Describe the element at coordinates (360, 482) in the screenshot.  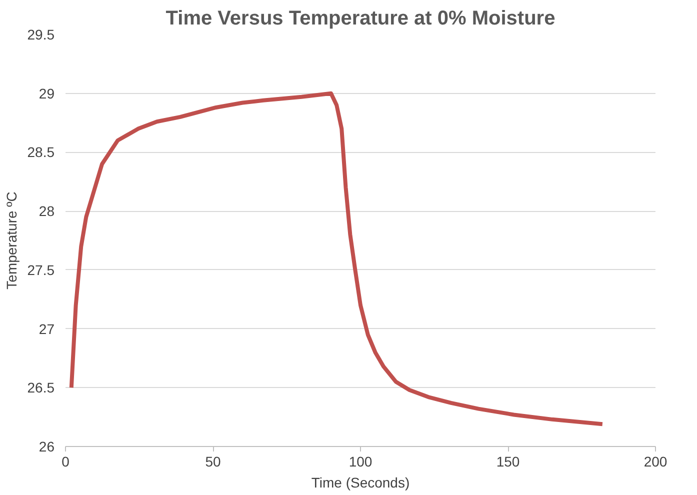
I see `x-axis-title: Time (Seconds)` at that location.